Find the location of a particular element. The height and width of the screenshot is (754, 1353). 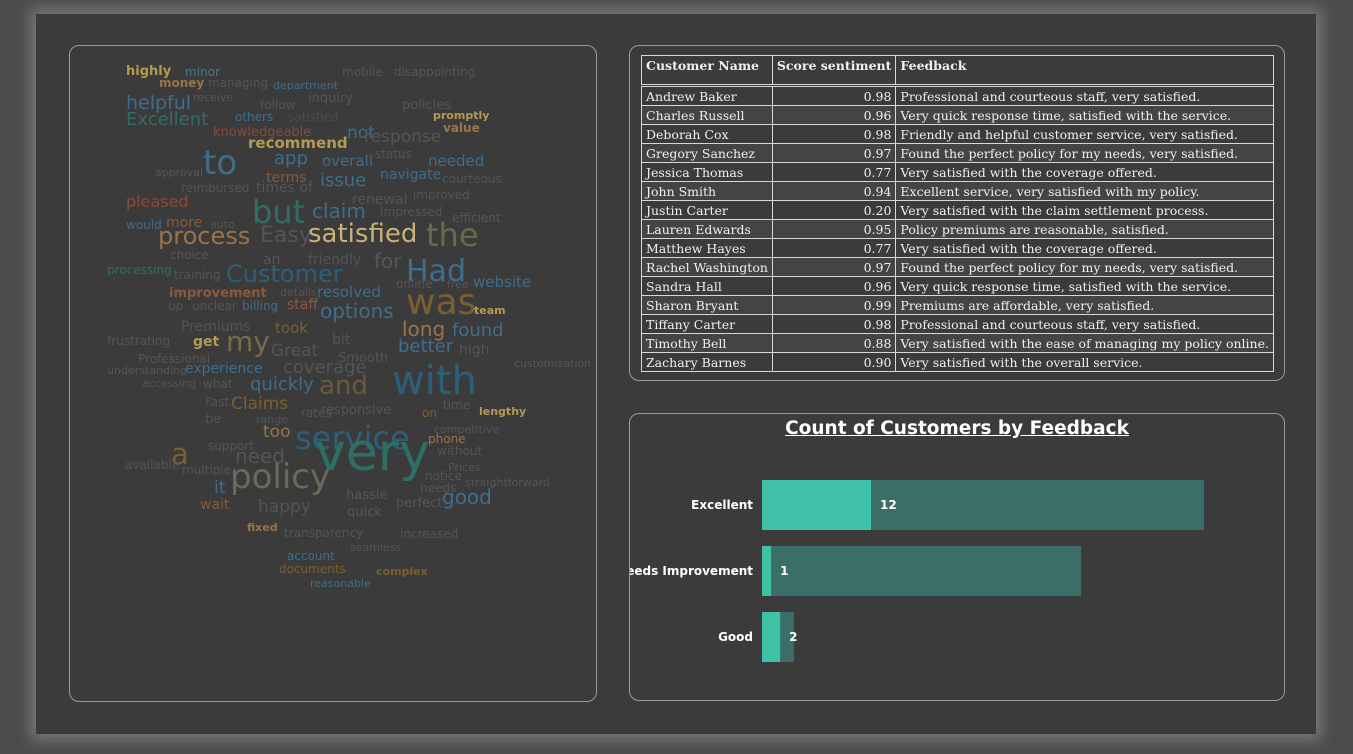

word-cloud-word: overall is located at coordinates (347, 161).